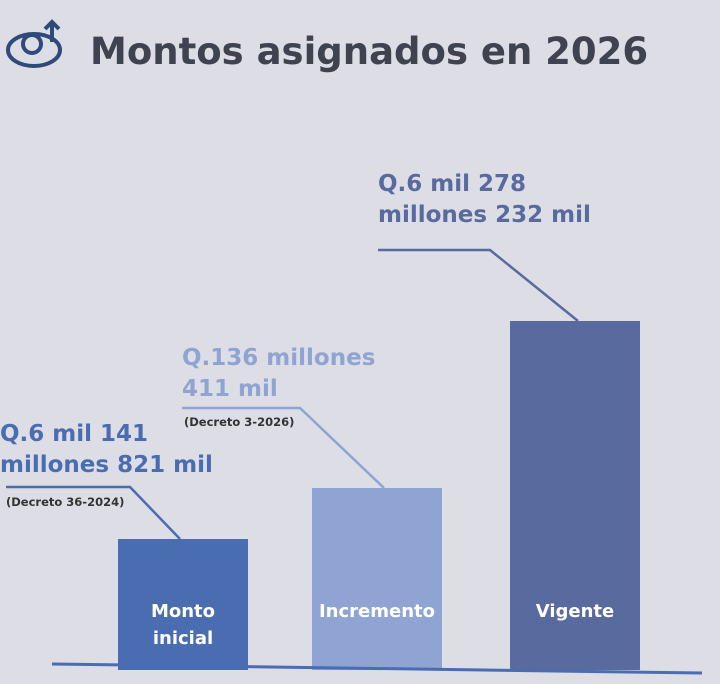 This screenshot has height=684, width=720. I want to click on amount: Q.6 mil 141 millones 821 mil, so click(106, 450).